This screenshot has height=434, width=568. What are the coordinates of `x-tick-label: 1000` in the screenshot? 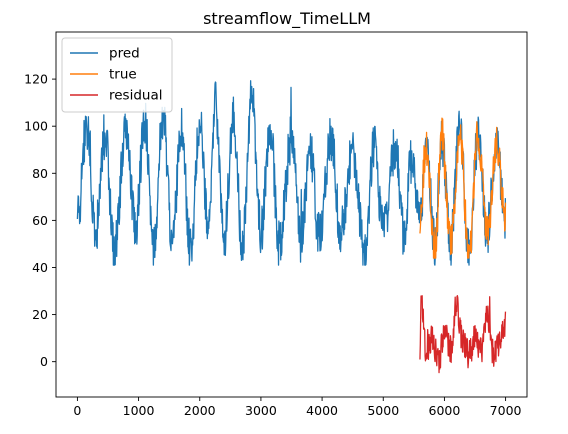 It's located at (139, 410).